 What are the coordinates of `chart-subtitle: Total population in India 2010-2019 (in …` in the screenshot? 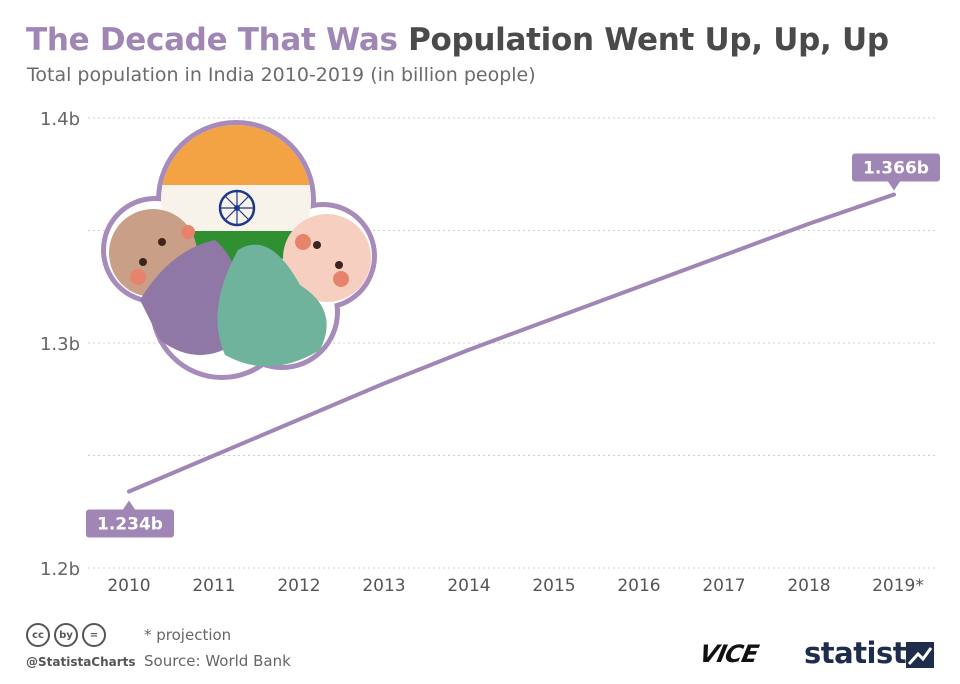 It's located at (281, 75).